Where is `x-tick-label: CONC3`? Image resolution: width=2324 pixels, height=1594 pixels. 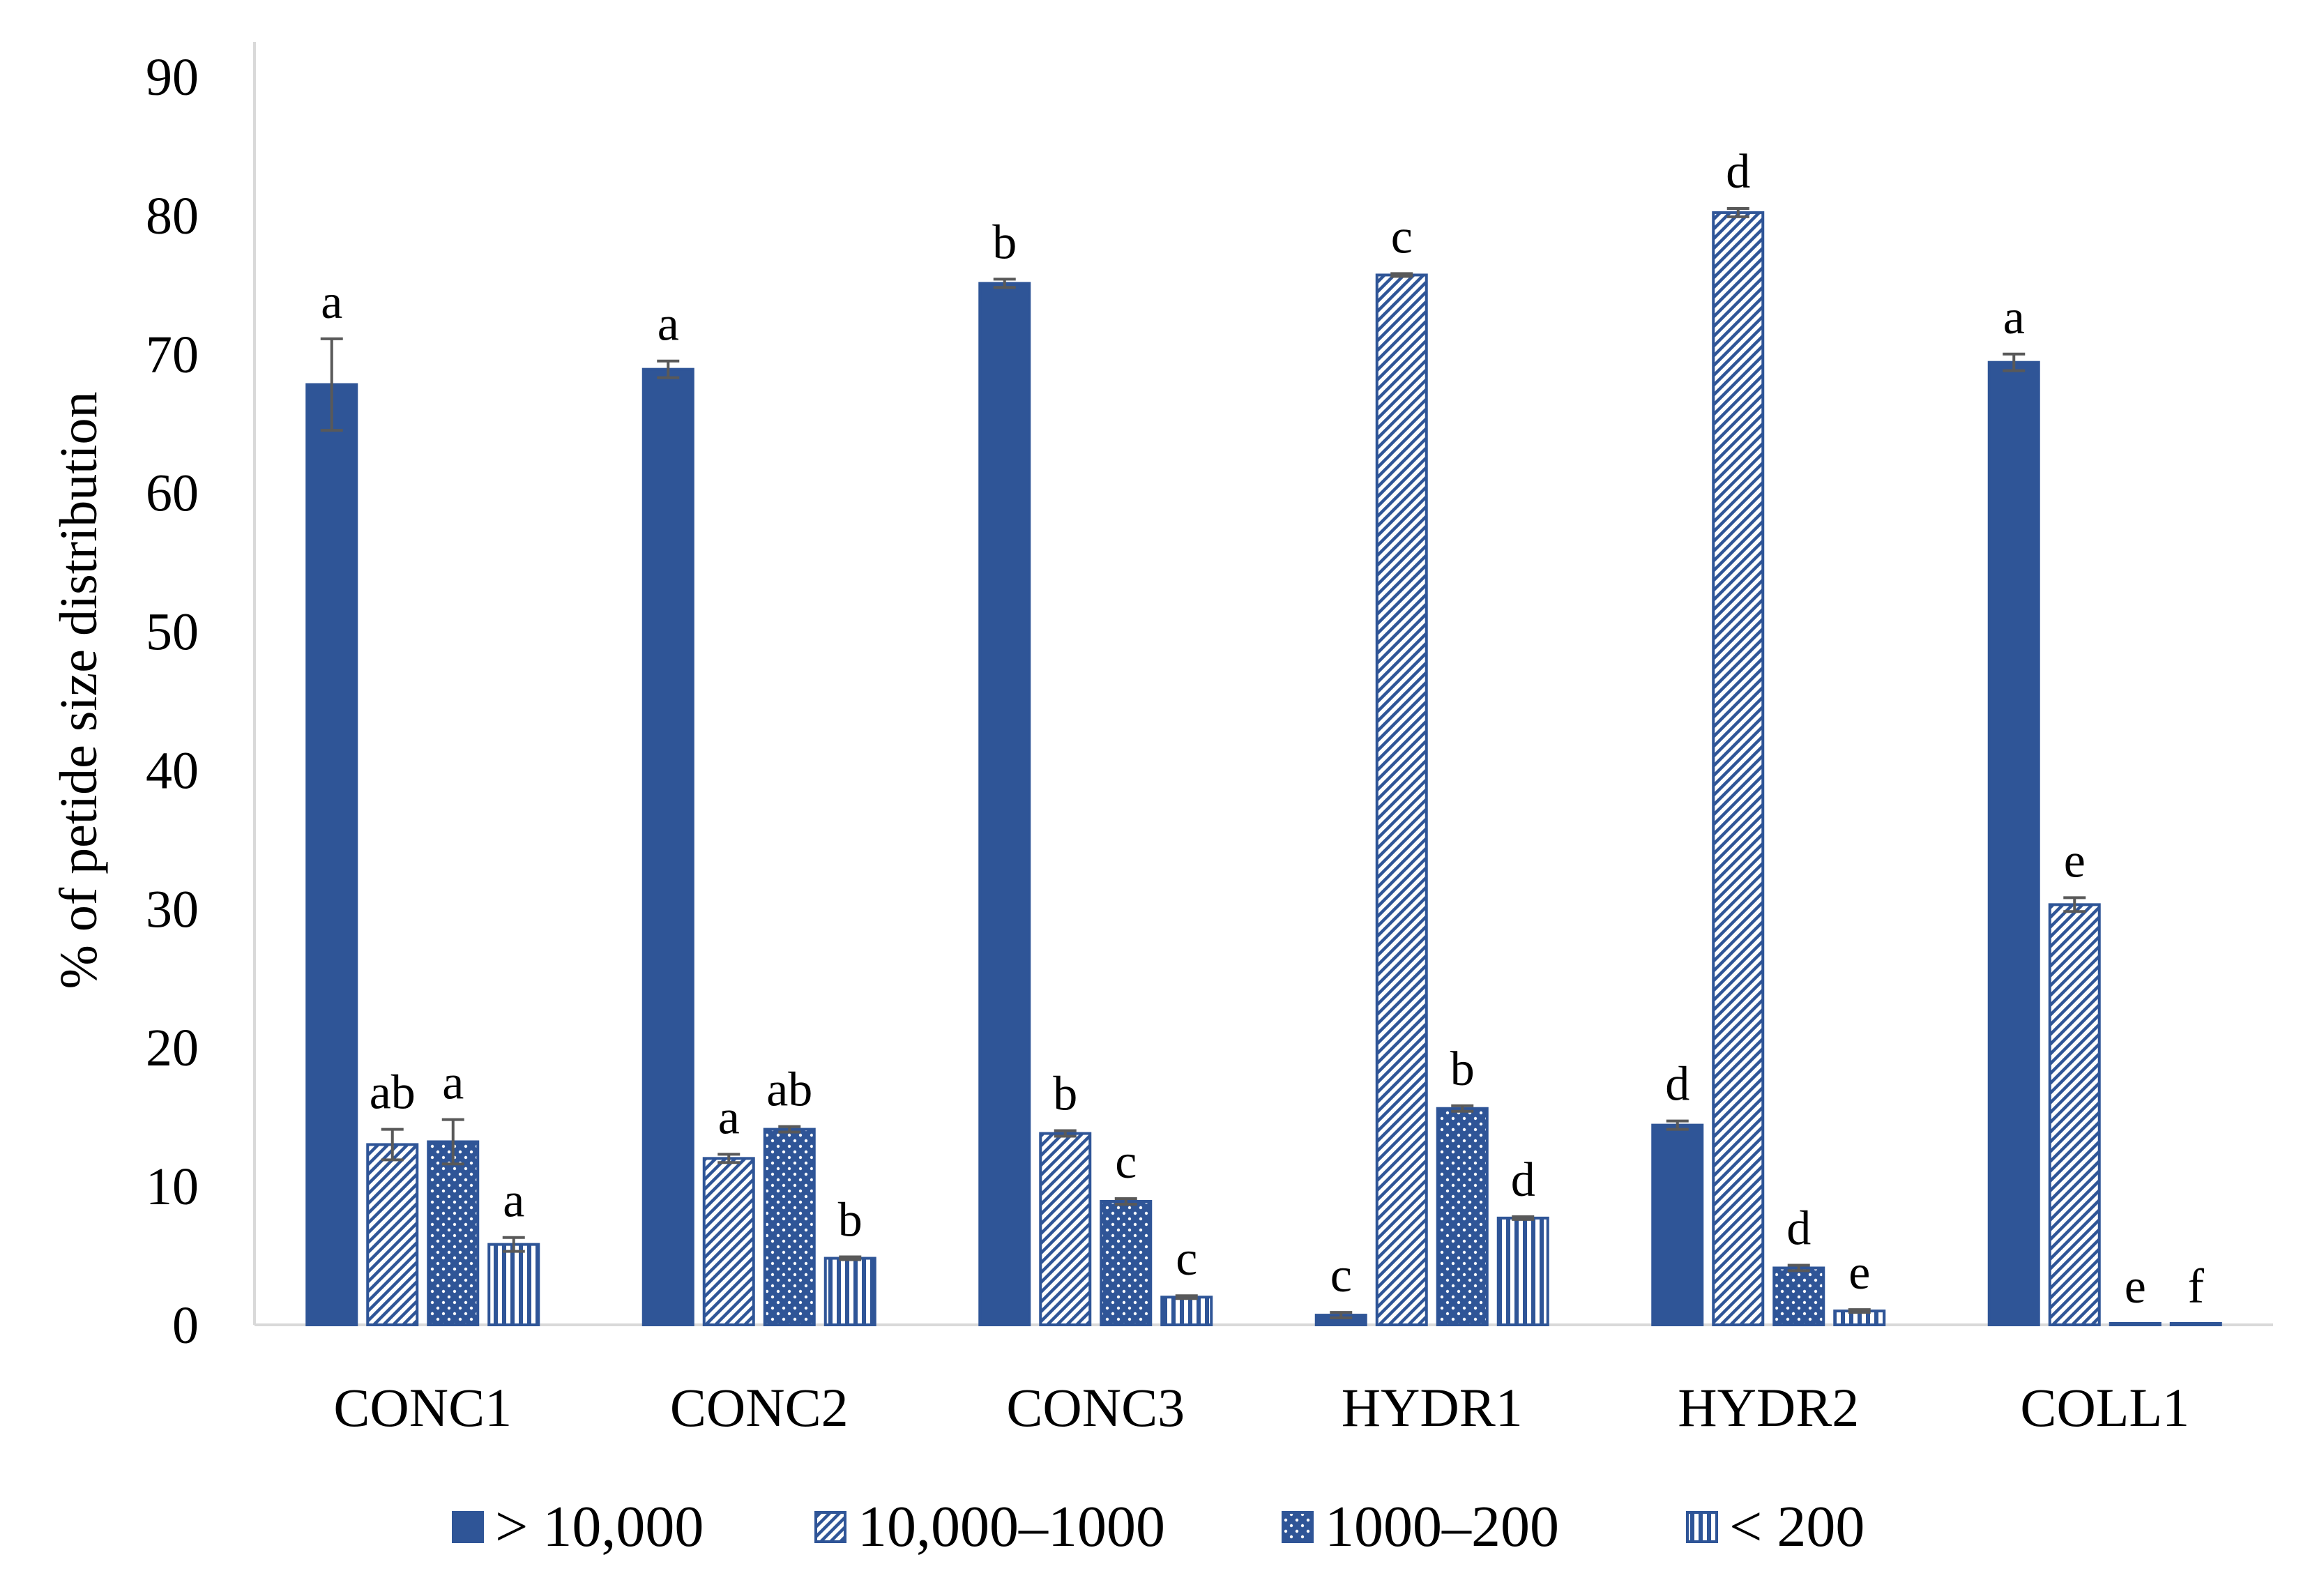
x-tick-label: CONC3 is located at coordinates (1095, 1407).